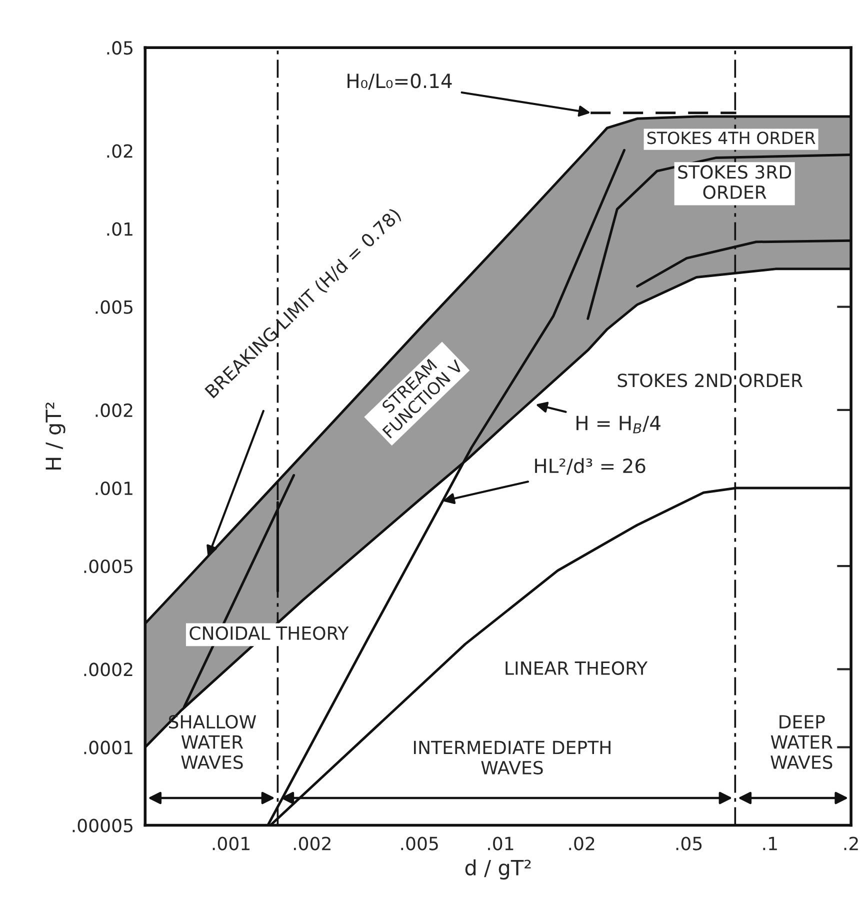 Image resolution: width=864 pixels, height=898 pixels. What do you see at coordinates (731, 138) in the screenshot?
I see `annotation: STOKES 4TH ORDER` at bounding box center [731, 138].